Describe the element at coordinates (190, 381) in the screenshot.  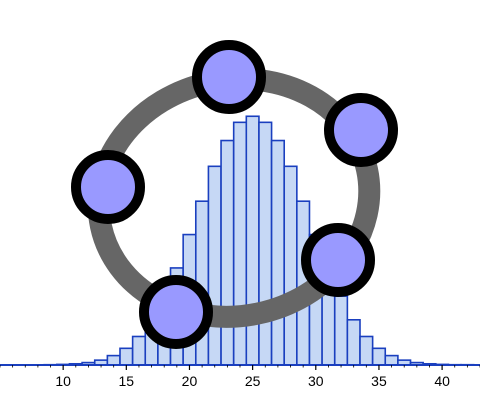
I see `x-axis-tick-label: 20` at that location.